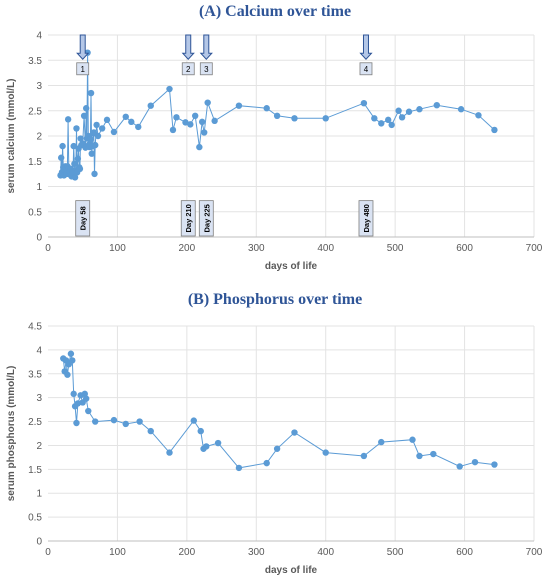 The height and width of the screenshot is (581, 550). What do you see at coordinates (206, 218) in the screenshot?
I see `marker-day-label: Day 225` at bounding box center [206, 218].